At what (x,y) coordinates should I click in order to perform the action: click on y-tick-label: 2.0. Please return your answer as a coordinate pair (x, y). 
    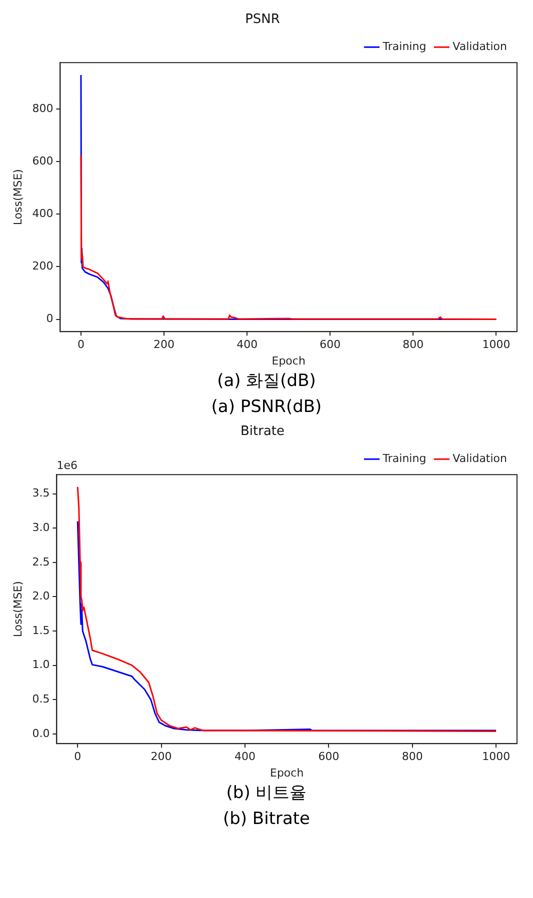
    Looking at the image, I should click on (41, 596).